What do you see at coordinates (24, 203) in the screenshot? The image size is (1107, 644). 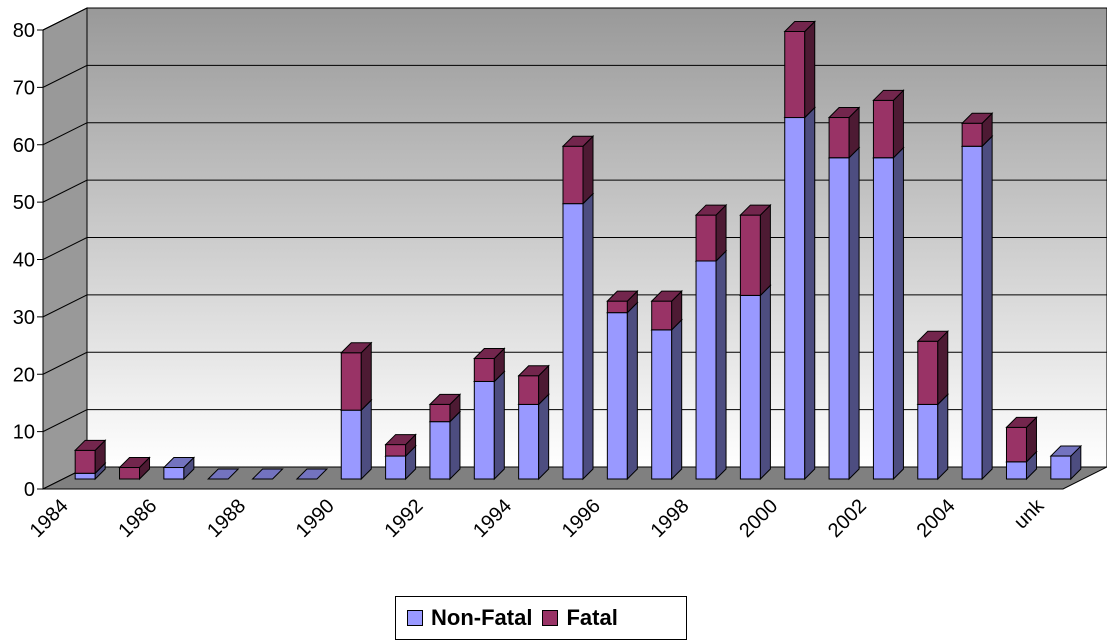 I see `y-tick-label: 50` at bounding box center [24, 203].